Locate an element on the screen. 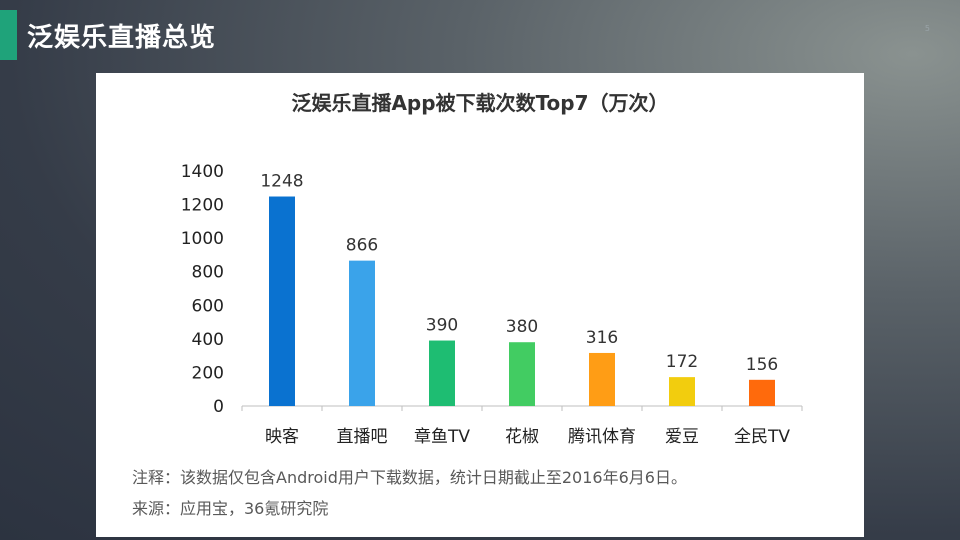 Image resolution: width=960 pixels, height=540 pixels. y-tick-label: 200 is located at coordinates (208, 373).